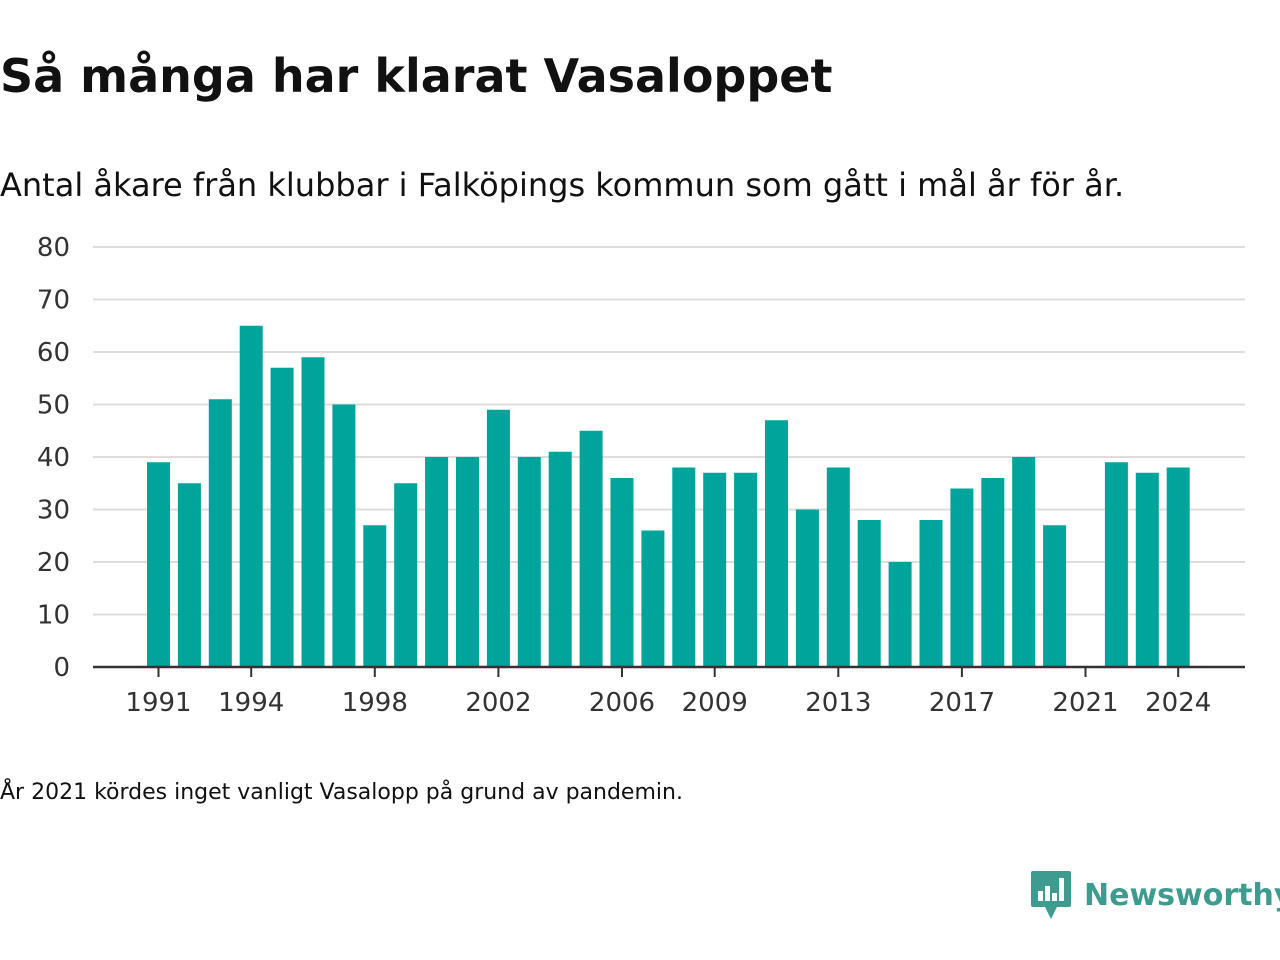 This screenshot has height=960, width=1280. Describe the element at coordinates (498, 538) in the screenshot. I see `bar-2002` at that location.